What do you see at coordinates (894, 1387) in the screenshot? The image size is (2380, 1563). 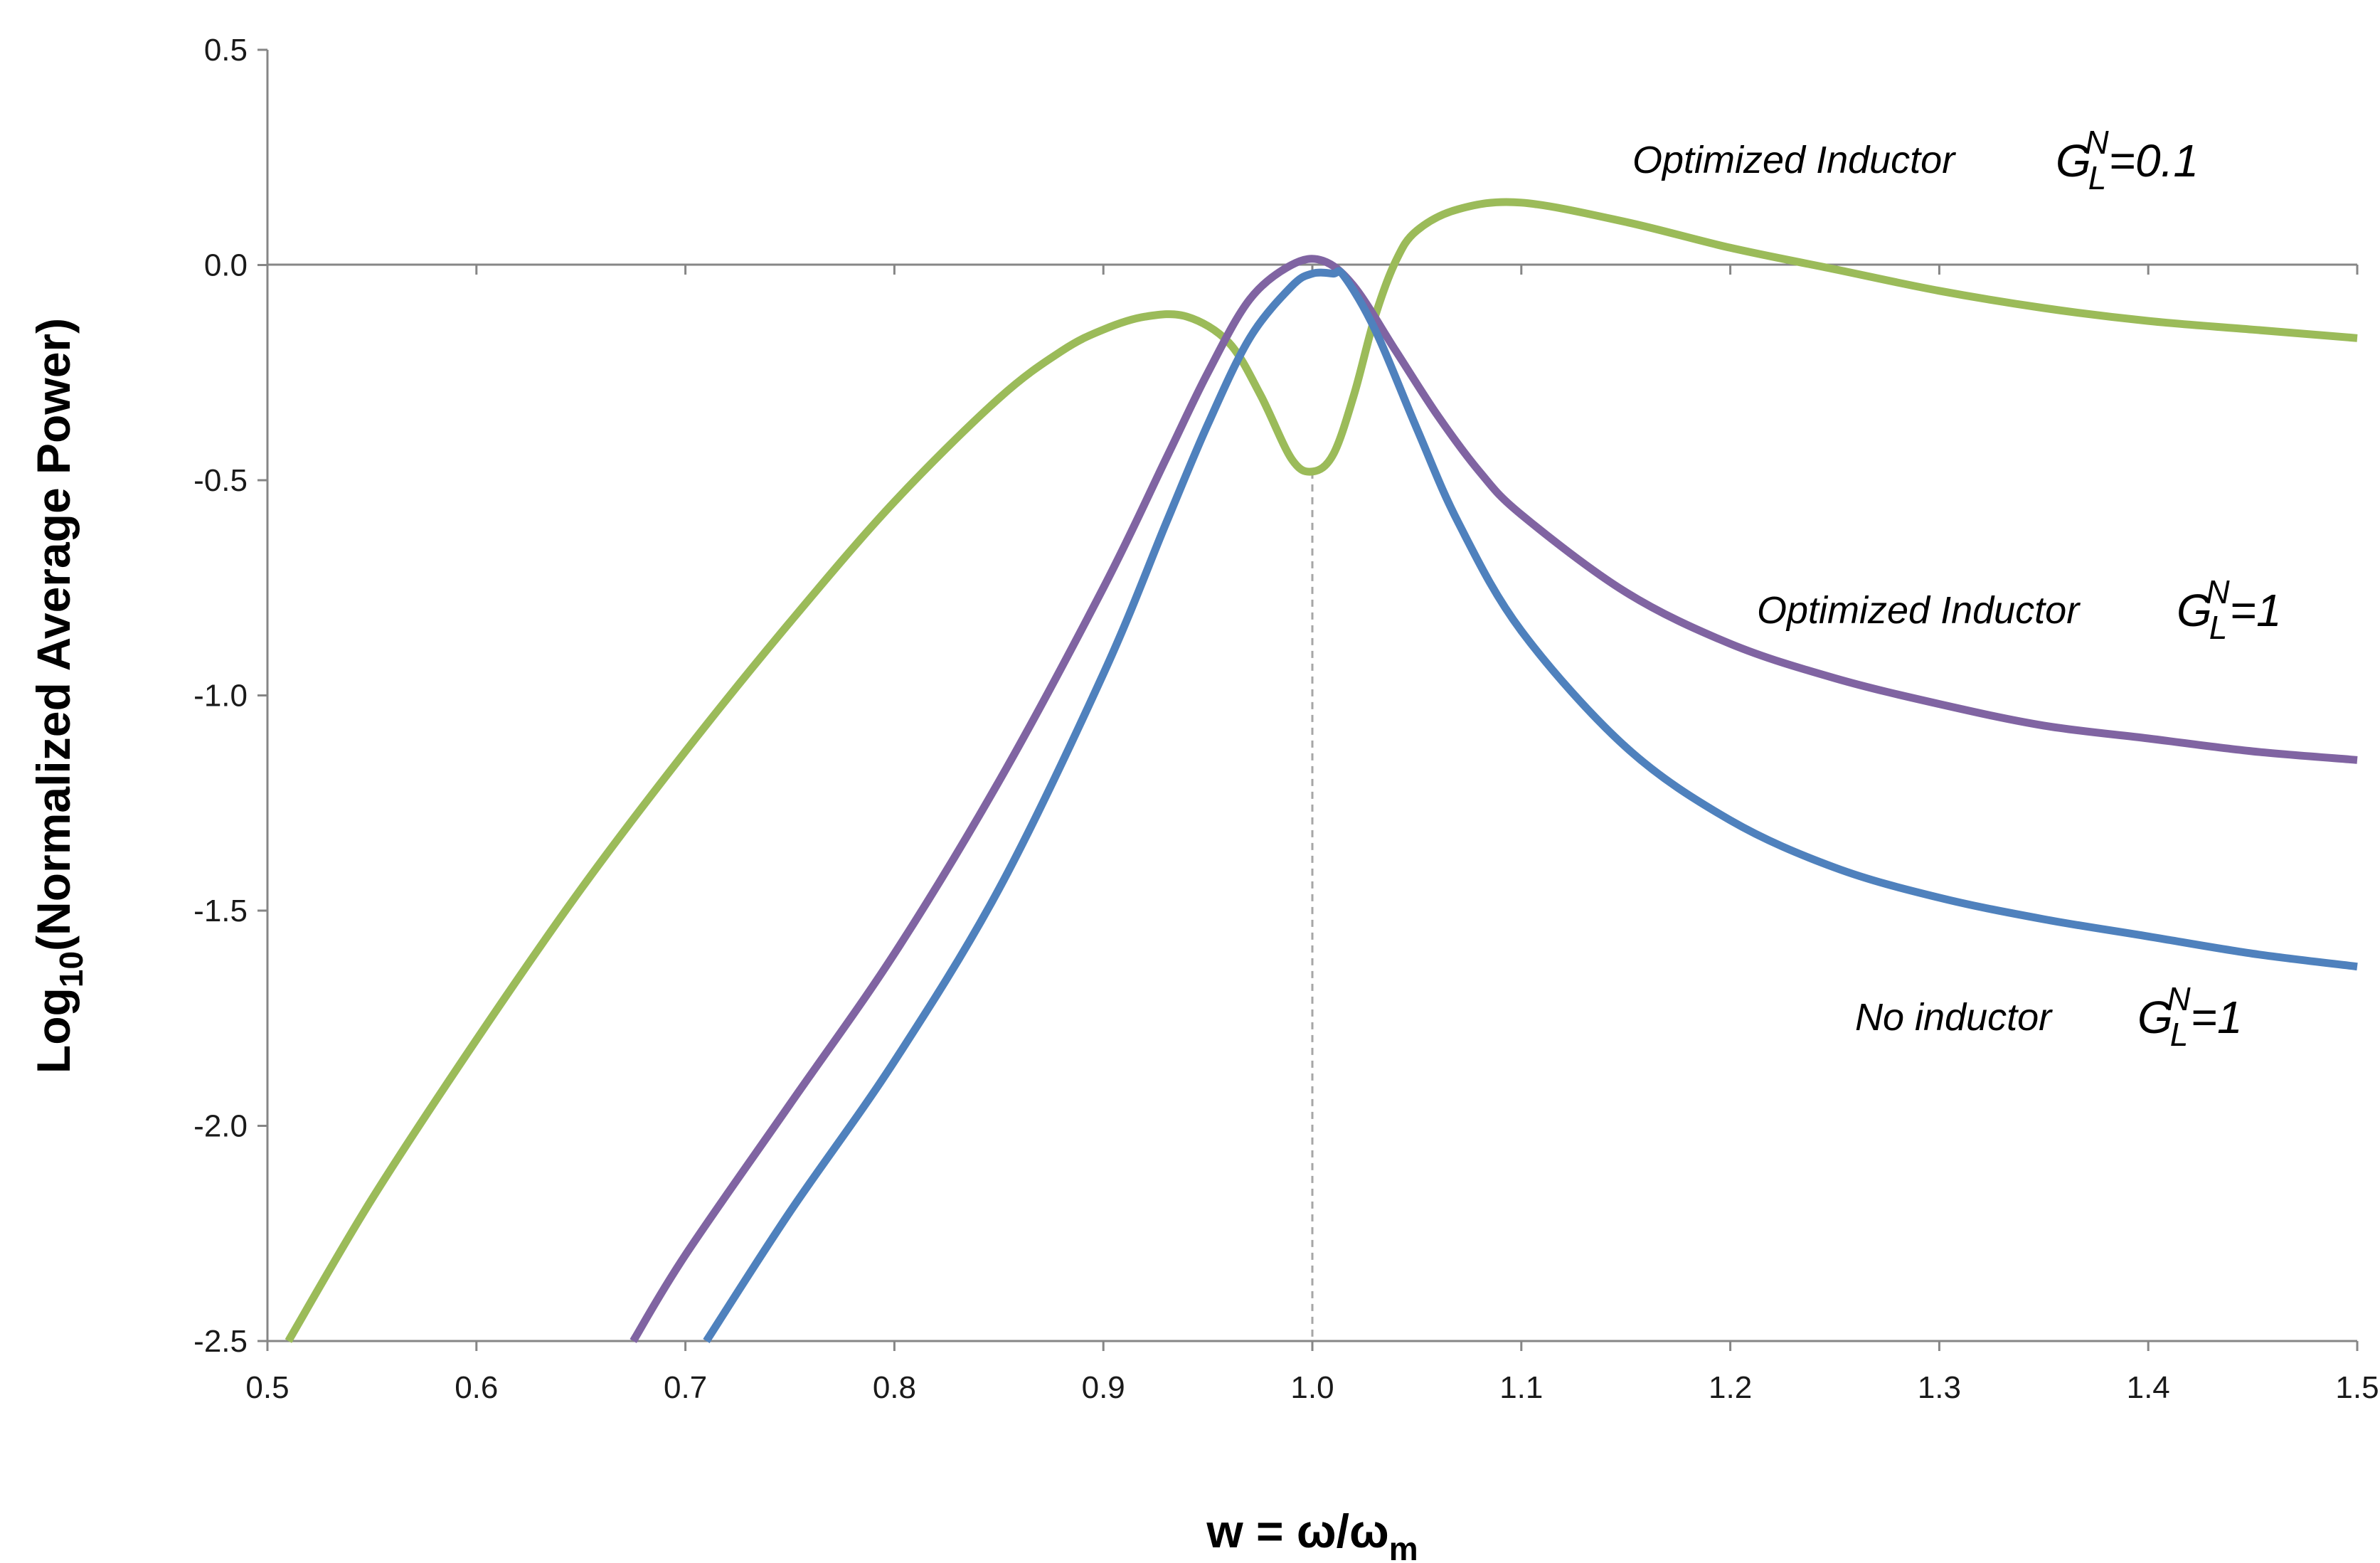 I see `x-tick-label: 0.8` at bounding box center [894, 1387].